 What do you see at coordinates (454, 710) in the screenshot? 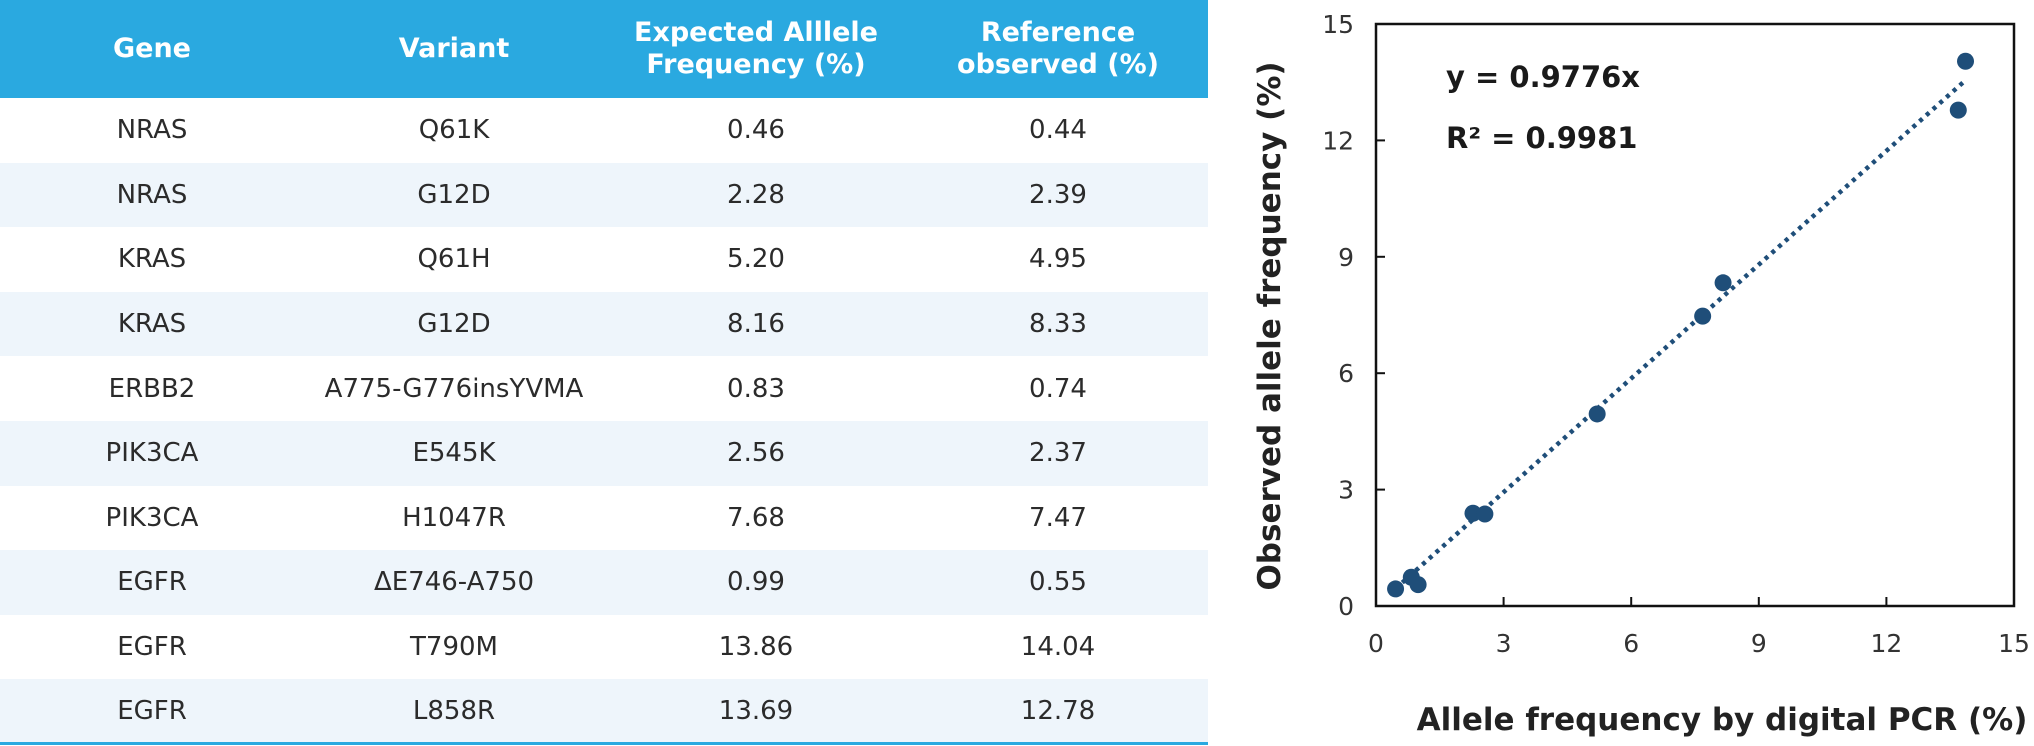
I see `cell-variant: L858R` at bounding box center [454, 710].